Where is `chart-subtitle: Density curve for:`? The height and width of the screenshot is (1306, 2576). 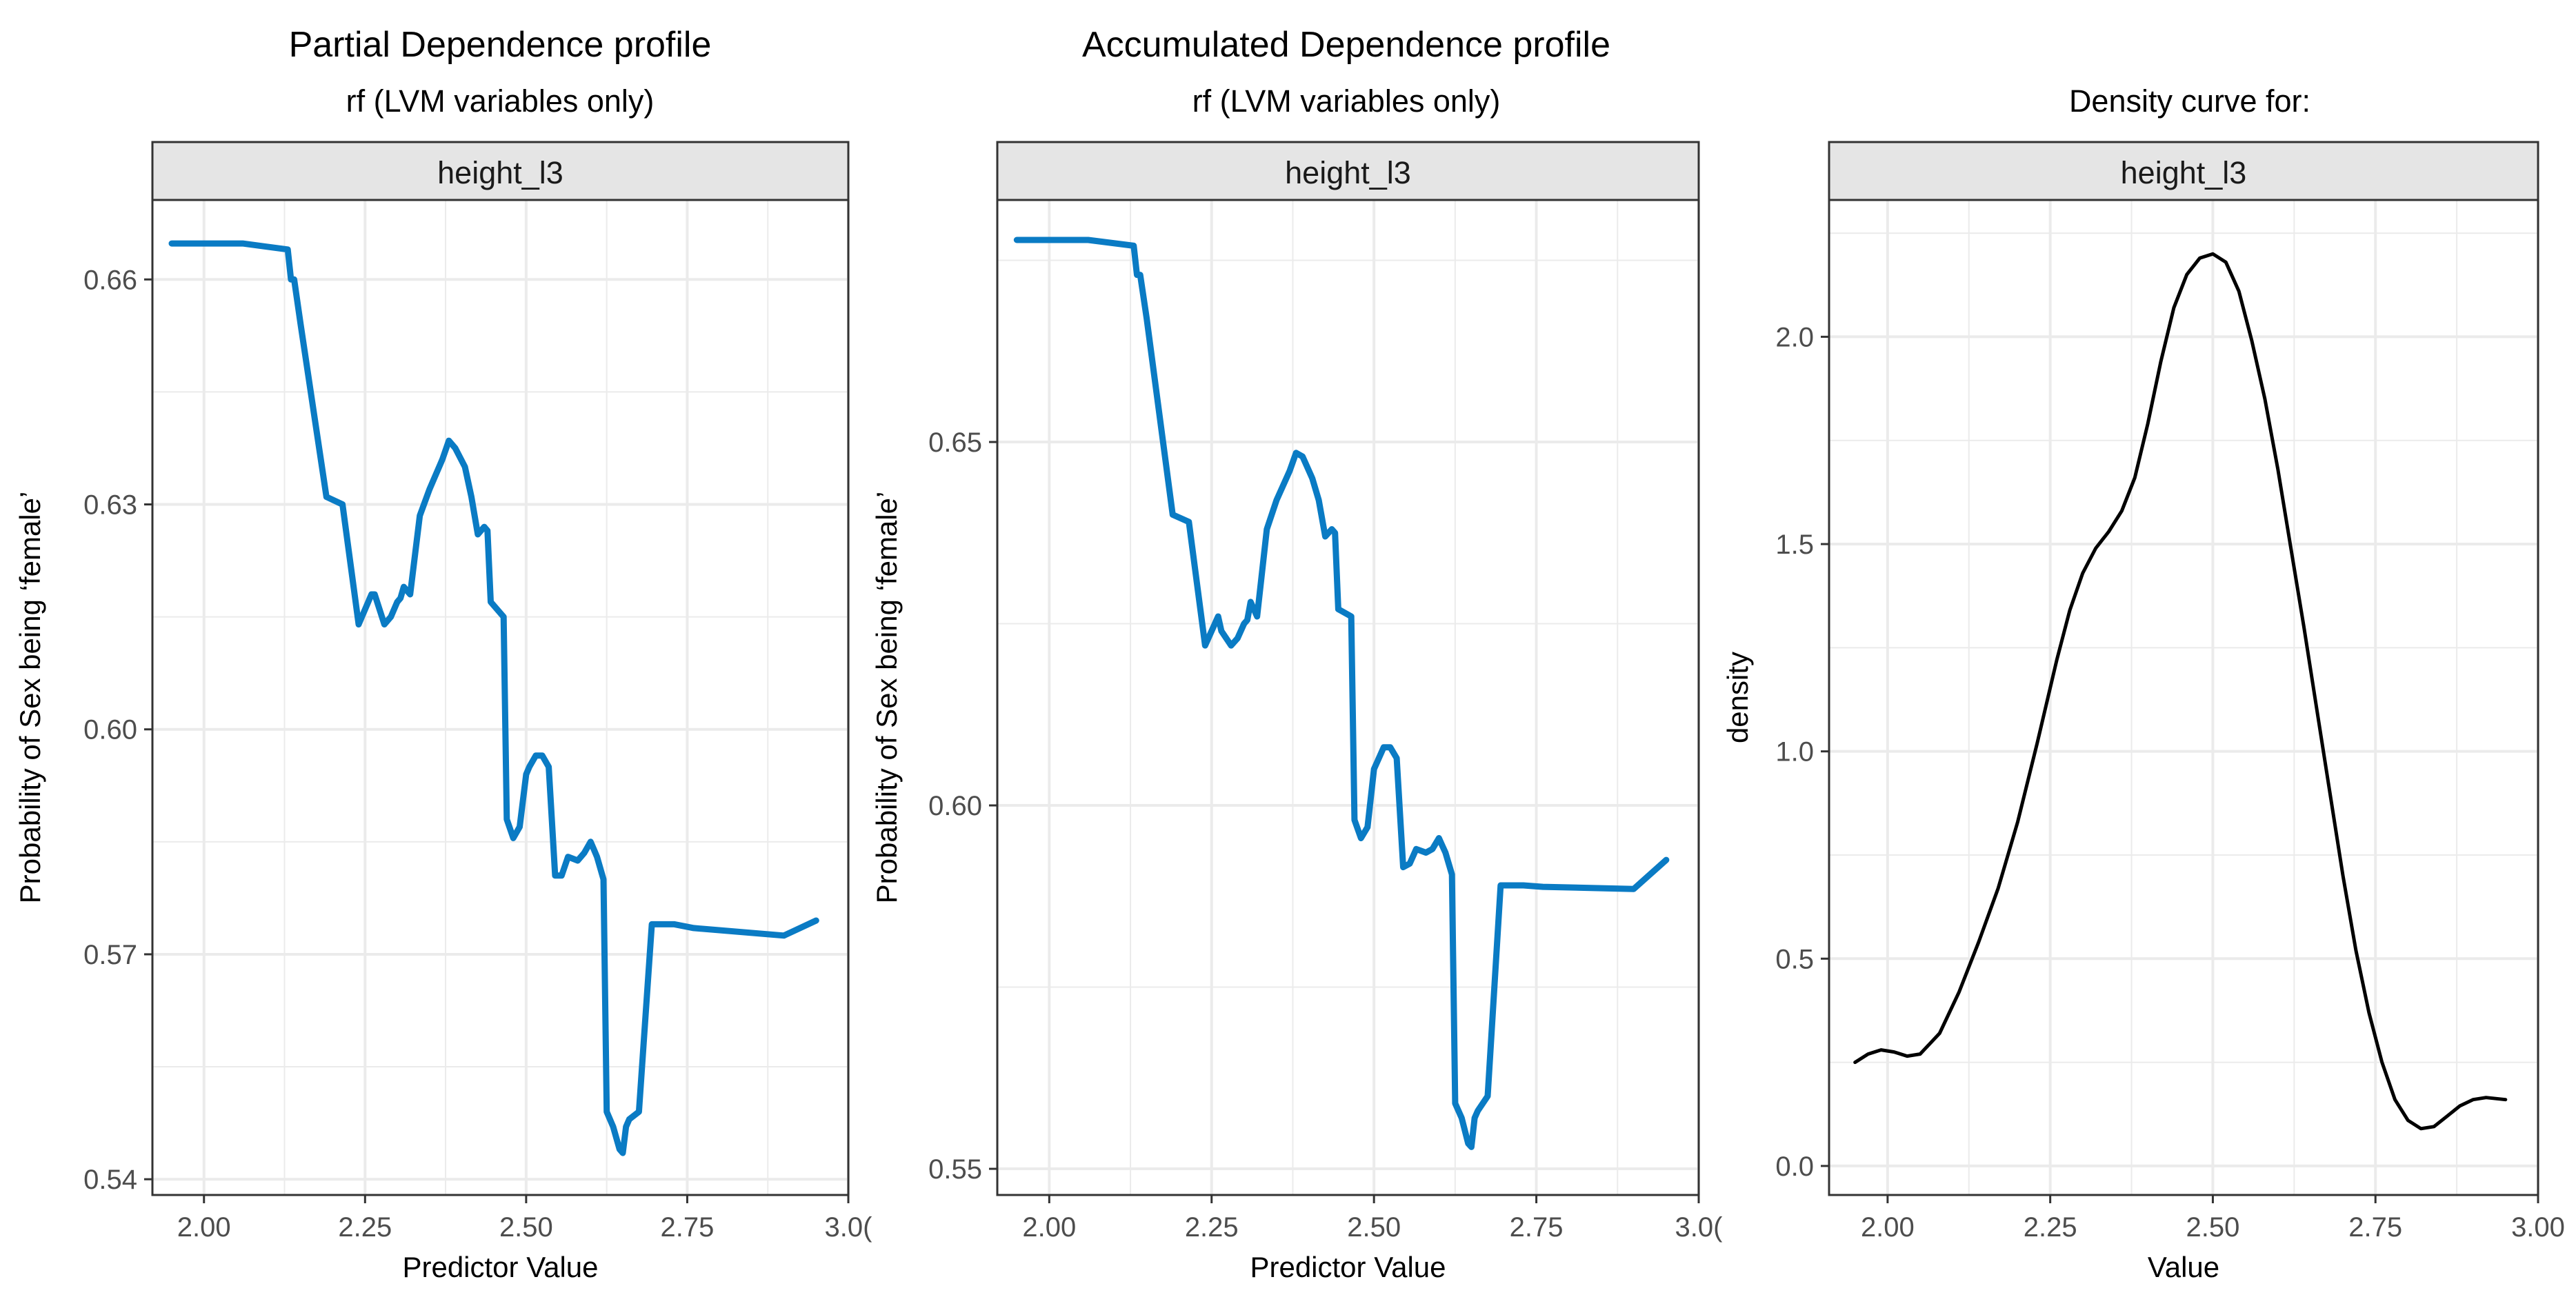 chart-subtitle: Density curve for: is located at coordinates (2189, 101).